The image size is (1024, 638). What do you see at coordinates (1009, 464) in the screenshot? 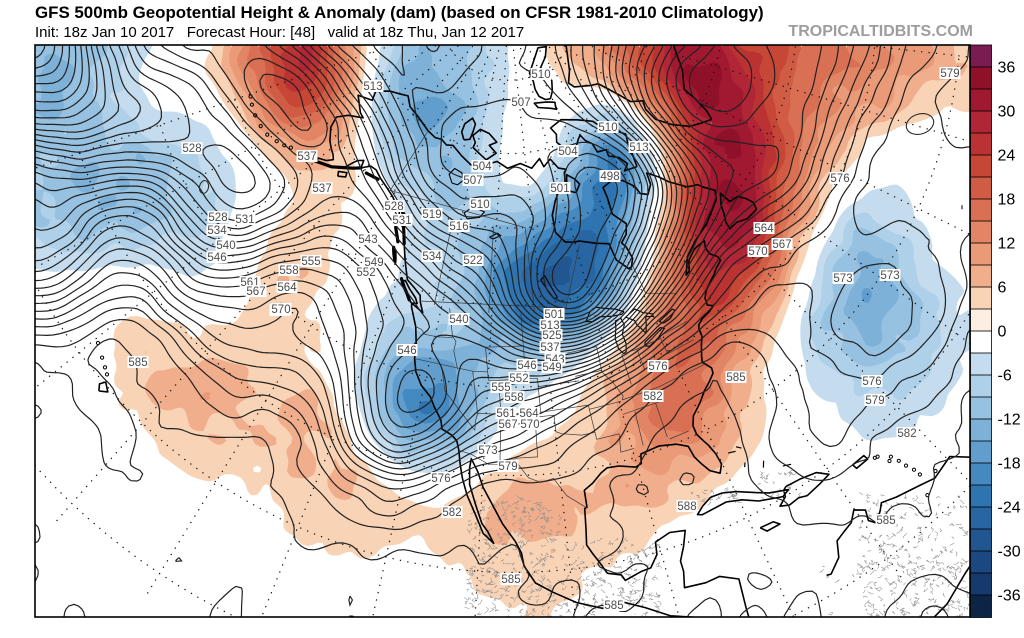
I see `svg-text: -18` at bounding box center [1009, 464].